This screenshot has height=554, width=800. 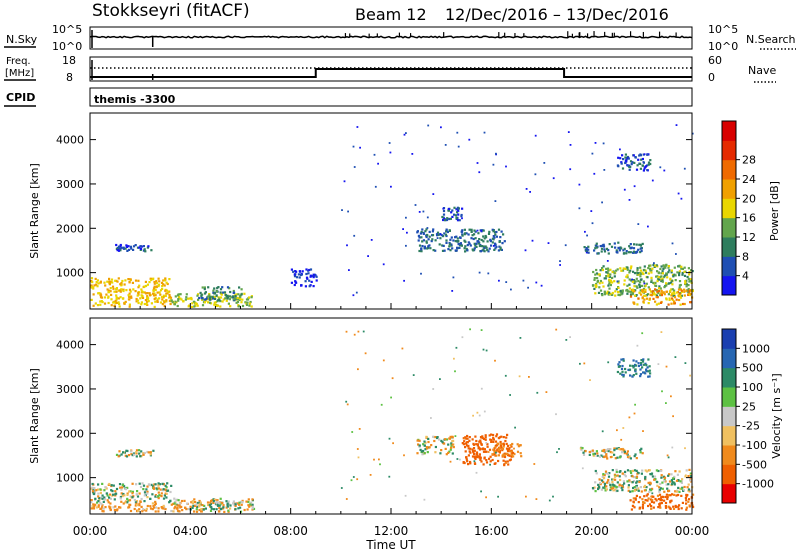 What do you see at coordinates (729, 208) in the screenshot?
I see `colorbar-frame` at bounding box center [729, 208].